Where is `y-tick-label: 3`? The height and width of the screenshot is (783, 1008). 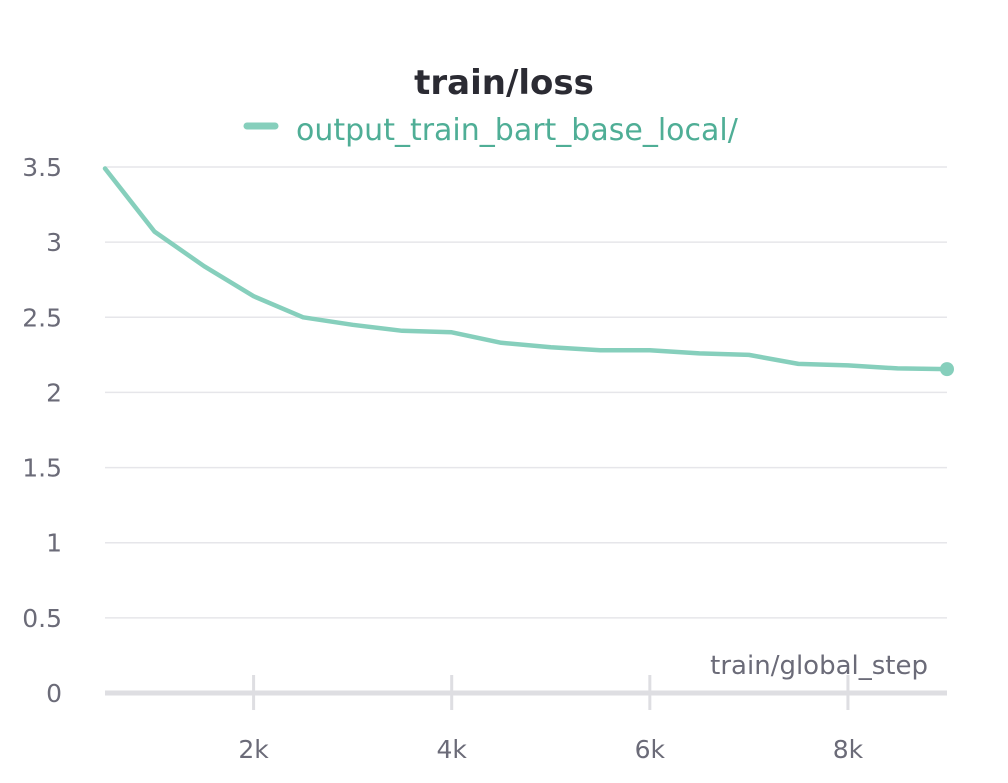 y-tick-label: 3 is located at coordinates (54, 242).